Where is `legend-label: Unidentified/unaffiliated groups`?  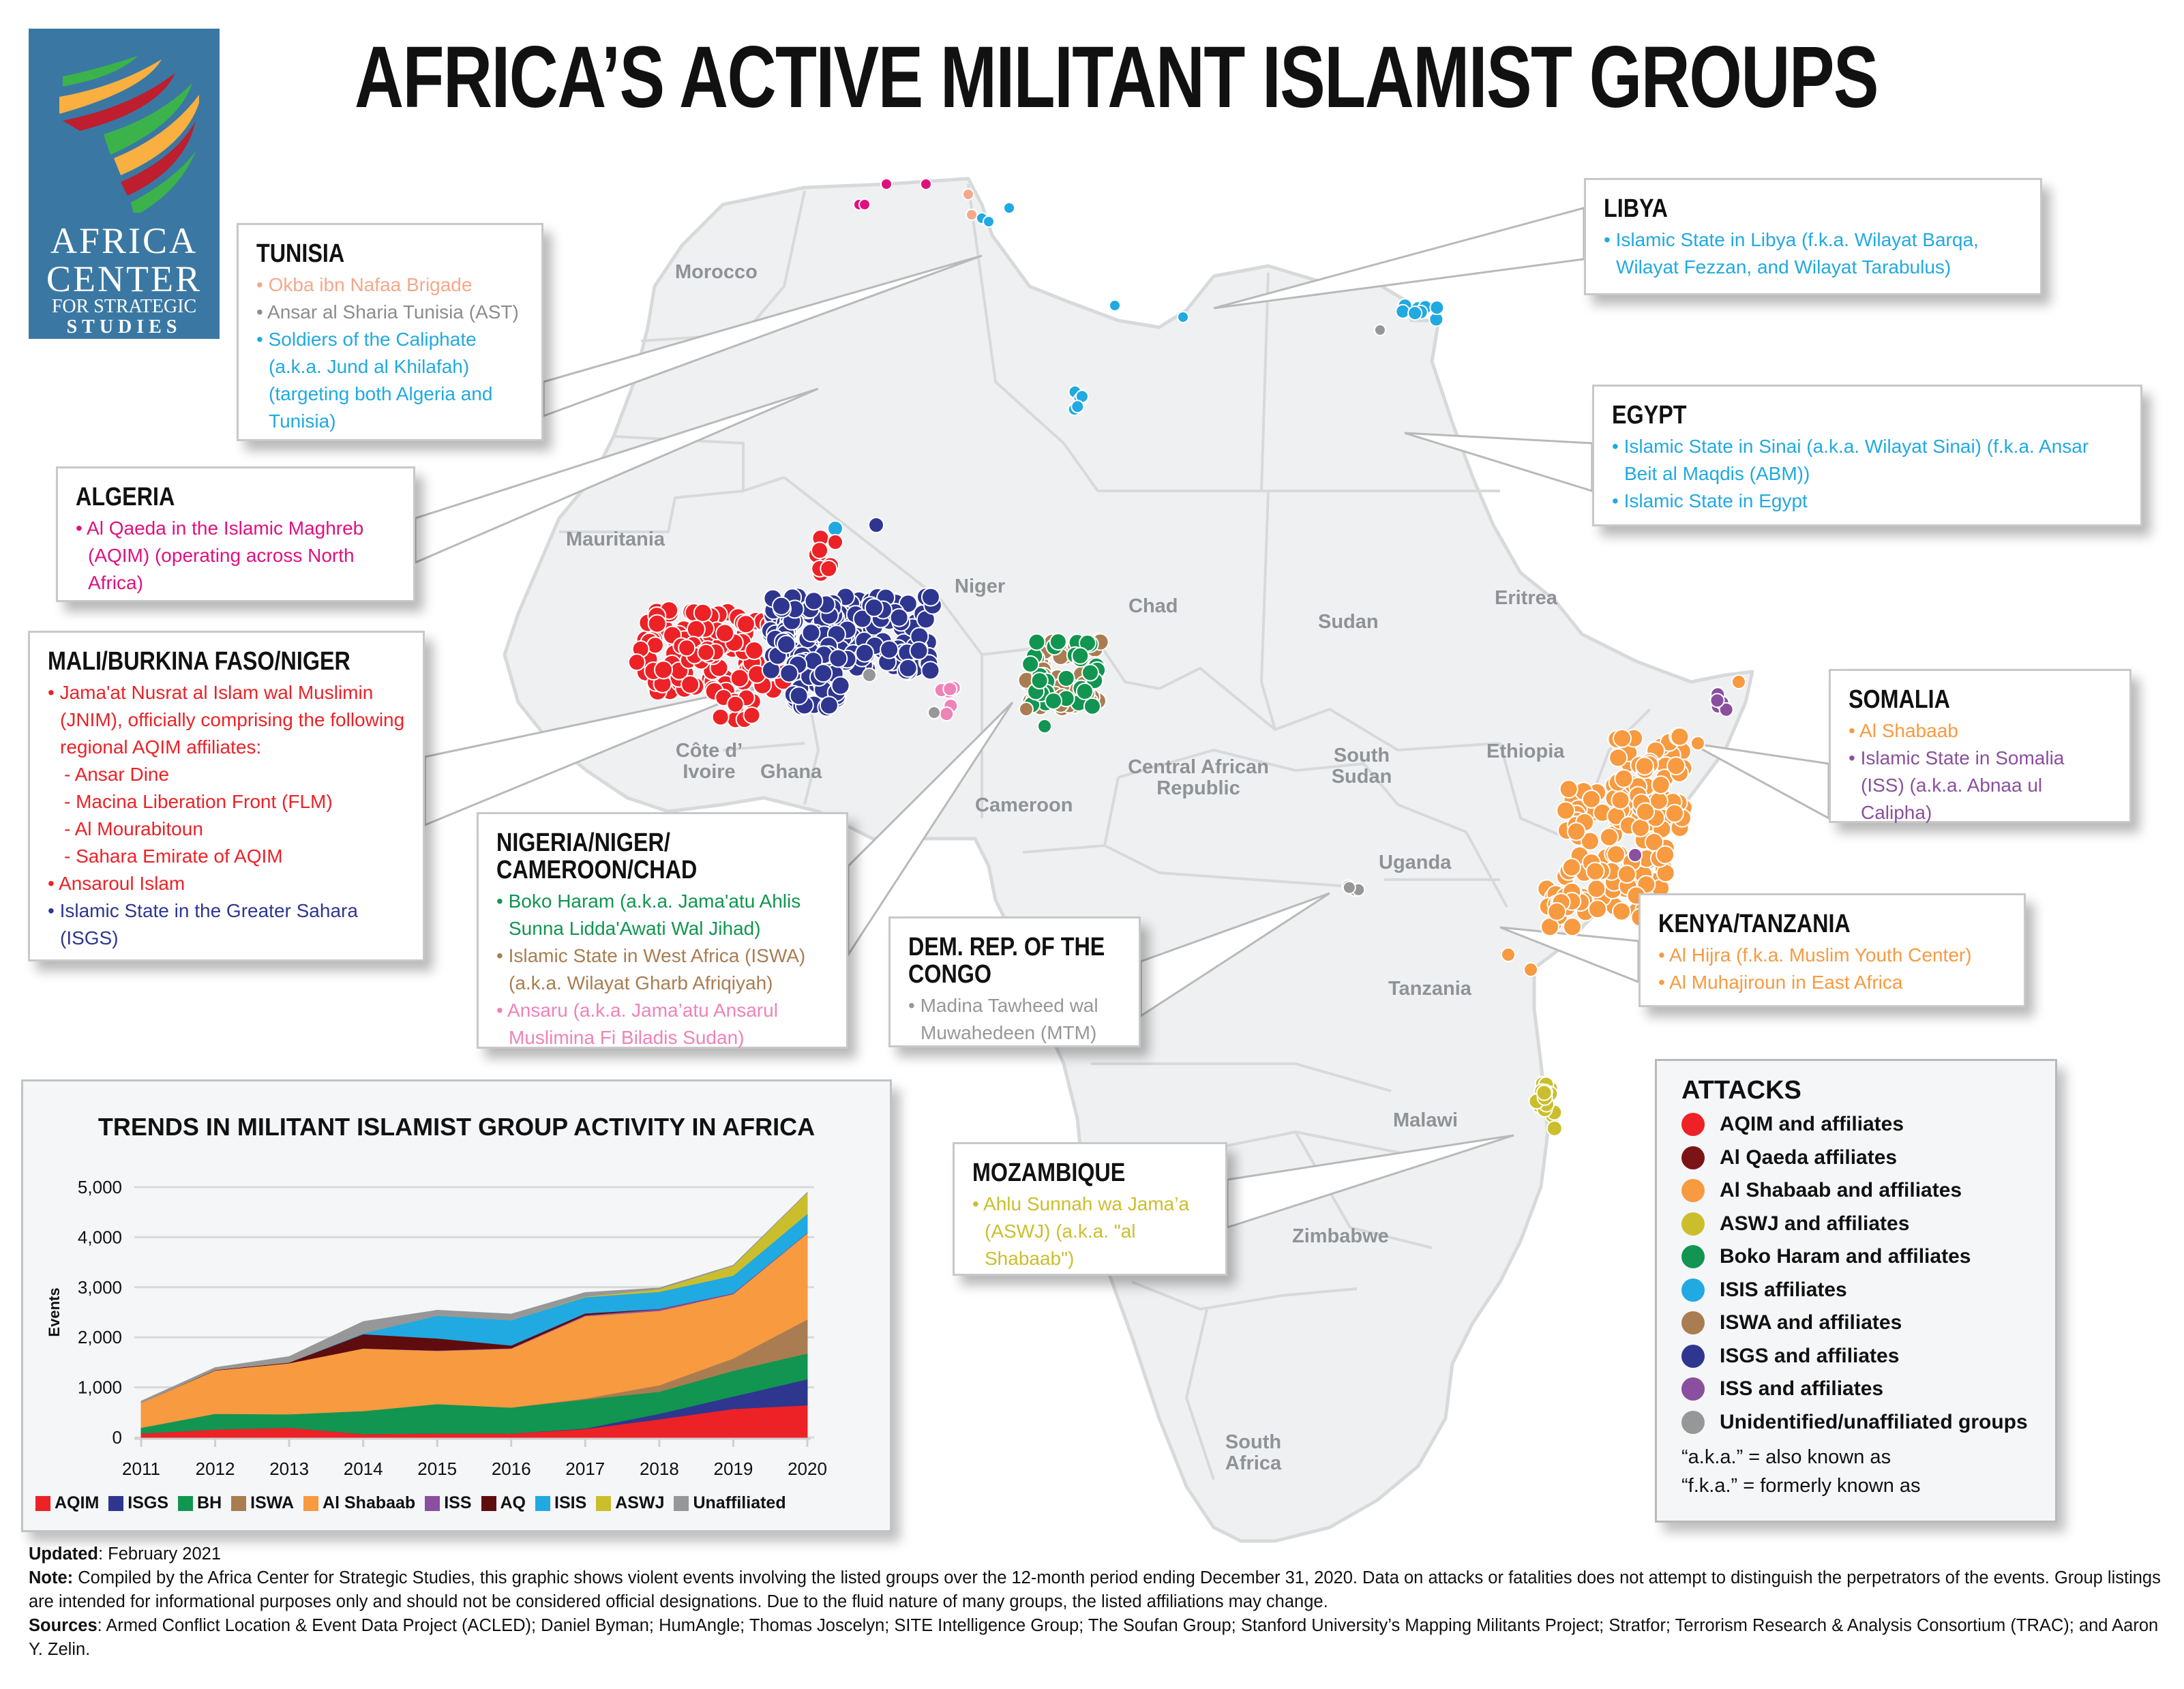
legend-label: Unidentified/unaffiliated groups is located at coordinates (1874, 1421).